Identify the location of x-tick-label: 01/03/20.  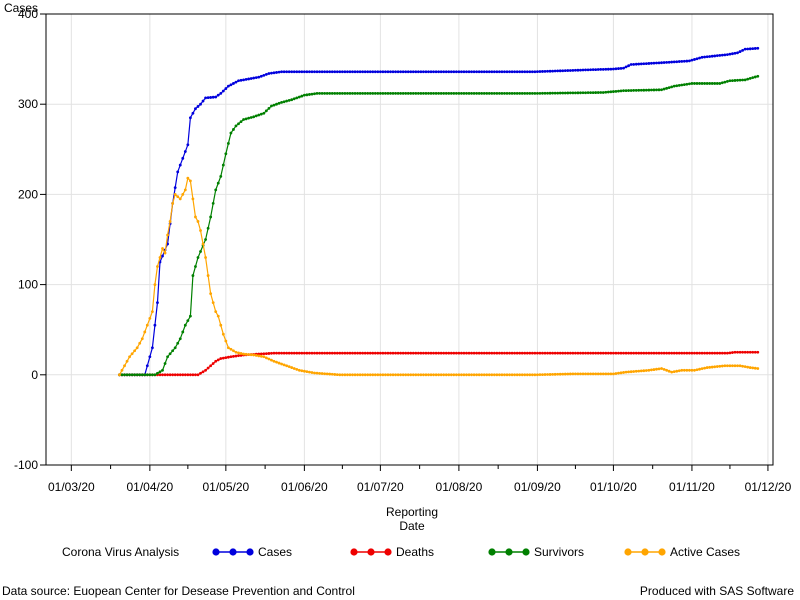
(71, 487).